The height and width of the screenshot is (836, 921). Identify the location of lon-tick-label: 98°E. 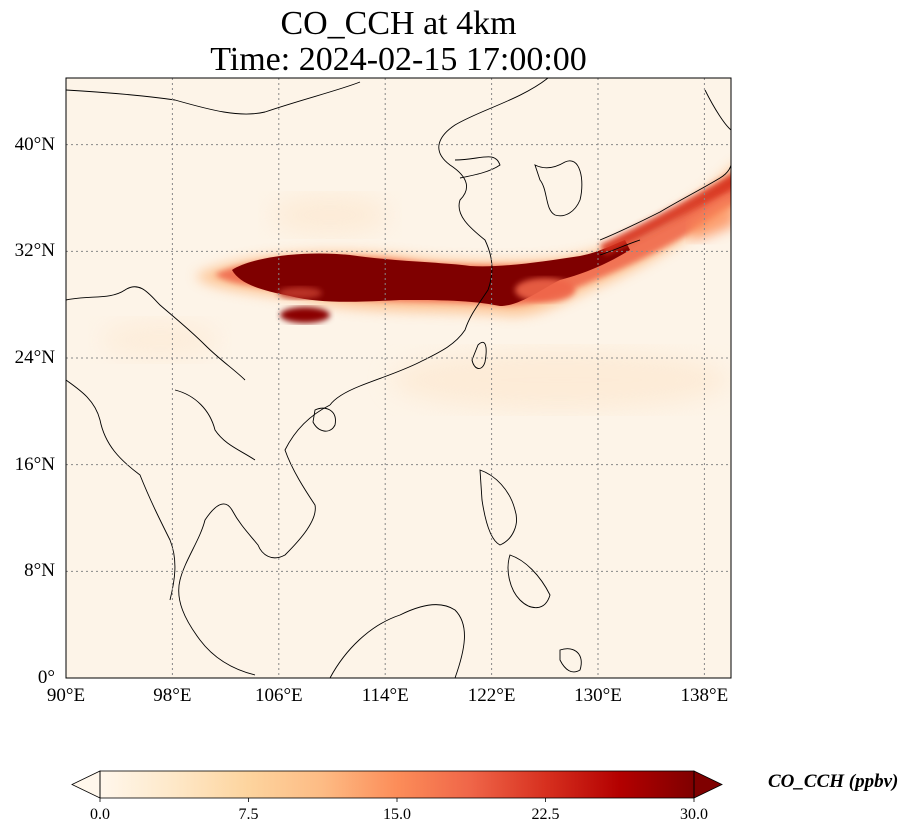
(172, 695).